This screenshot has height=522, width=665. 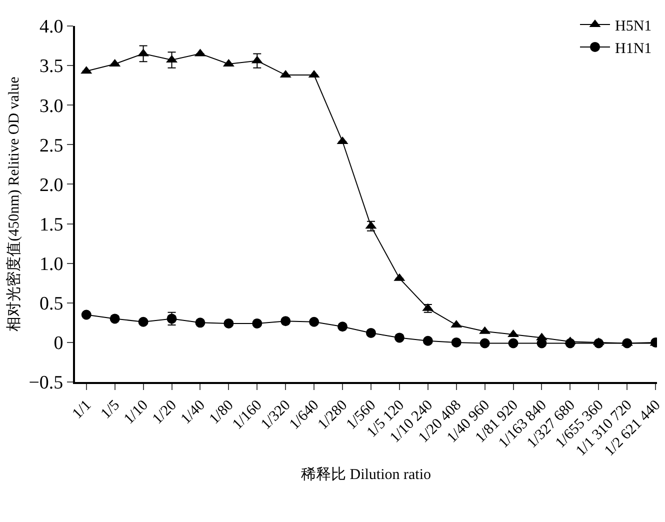 I want to click on y-axis-title: 相对光密度值(450nm) Relitive OD value, so click(x=13, y=204).